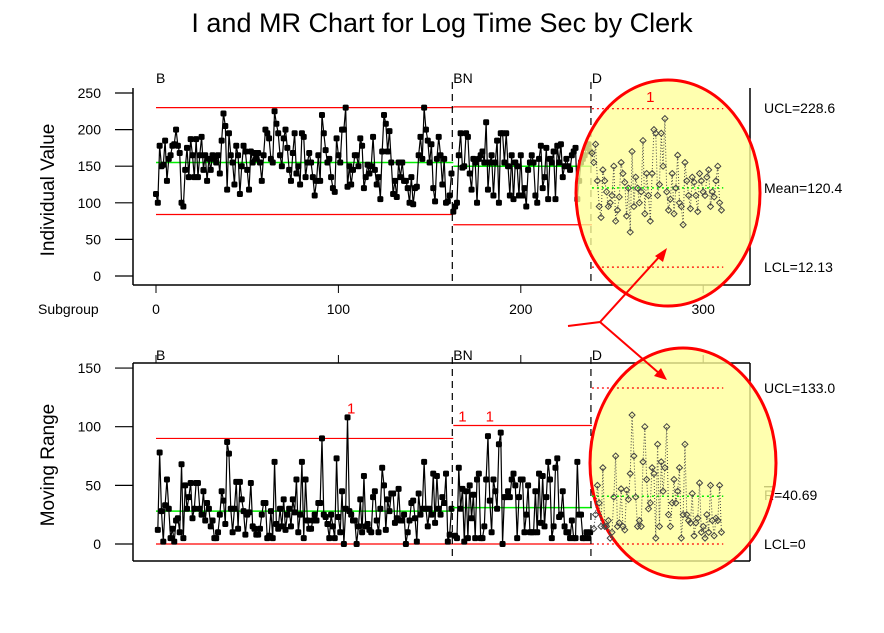 This screenshot has height=633, width=884. Describe the element at coordinates (90, 93) in the screenshot. I see `y-tick-label: 250` at that location.